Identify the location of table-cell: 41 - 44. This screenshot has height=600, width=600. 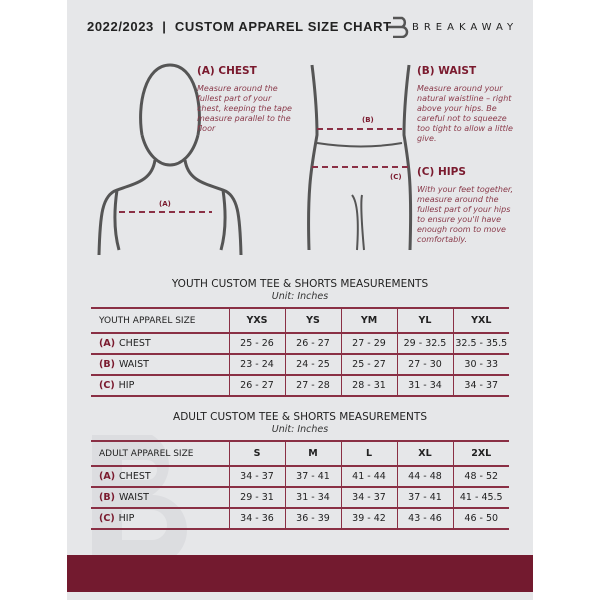
(368, 476).